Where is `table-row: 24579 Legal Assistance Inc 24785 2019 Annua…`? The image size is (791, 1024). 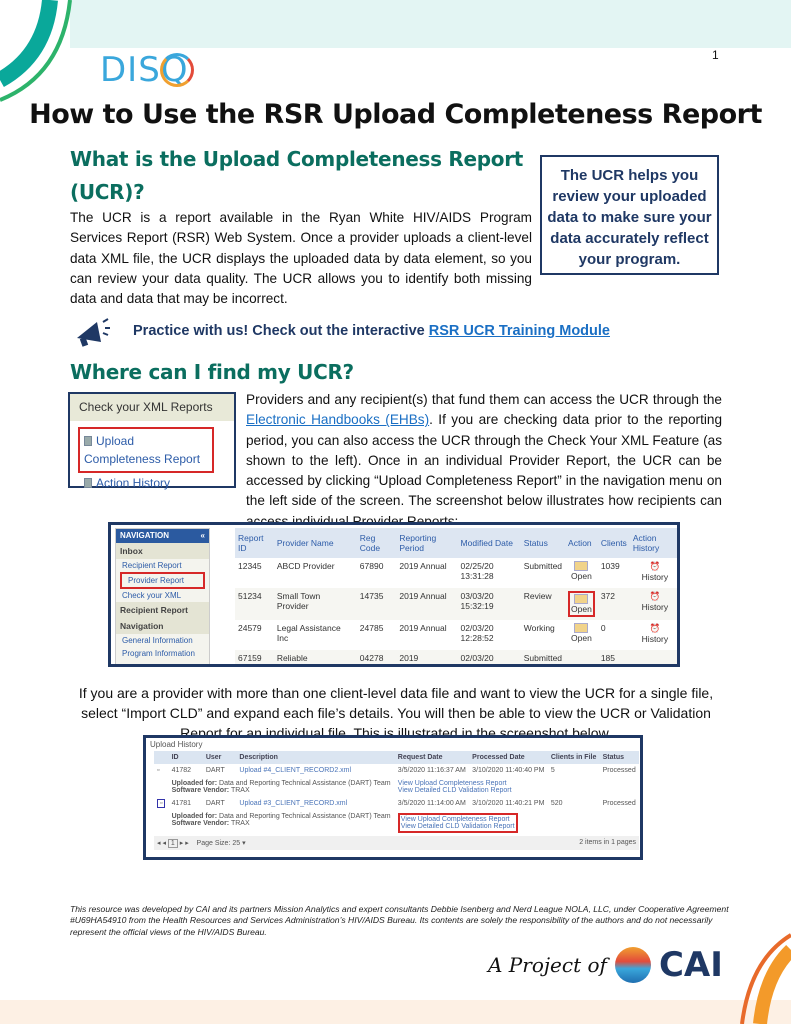
table-row: 24579 Legal Assistance Inc 24785 2019 Annua… is located at coordinates (453, 633).